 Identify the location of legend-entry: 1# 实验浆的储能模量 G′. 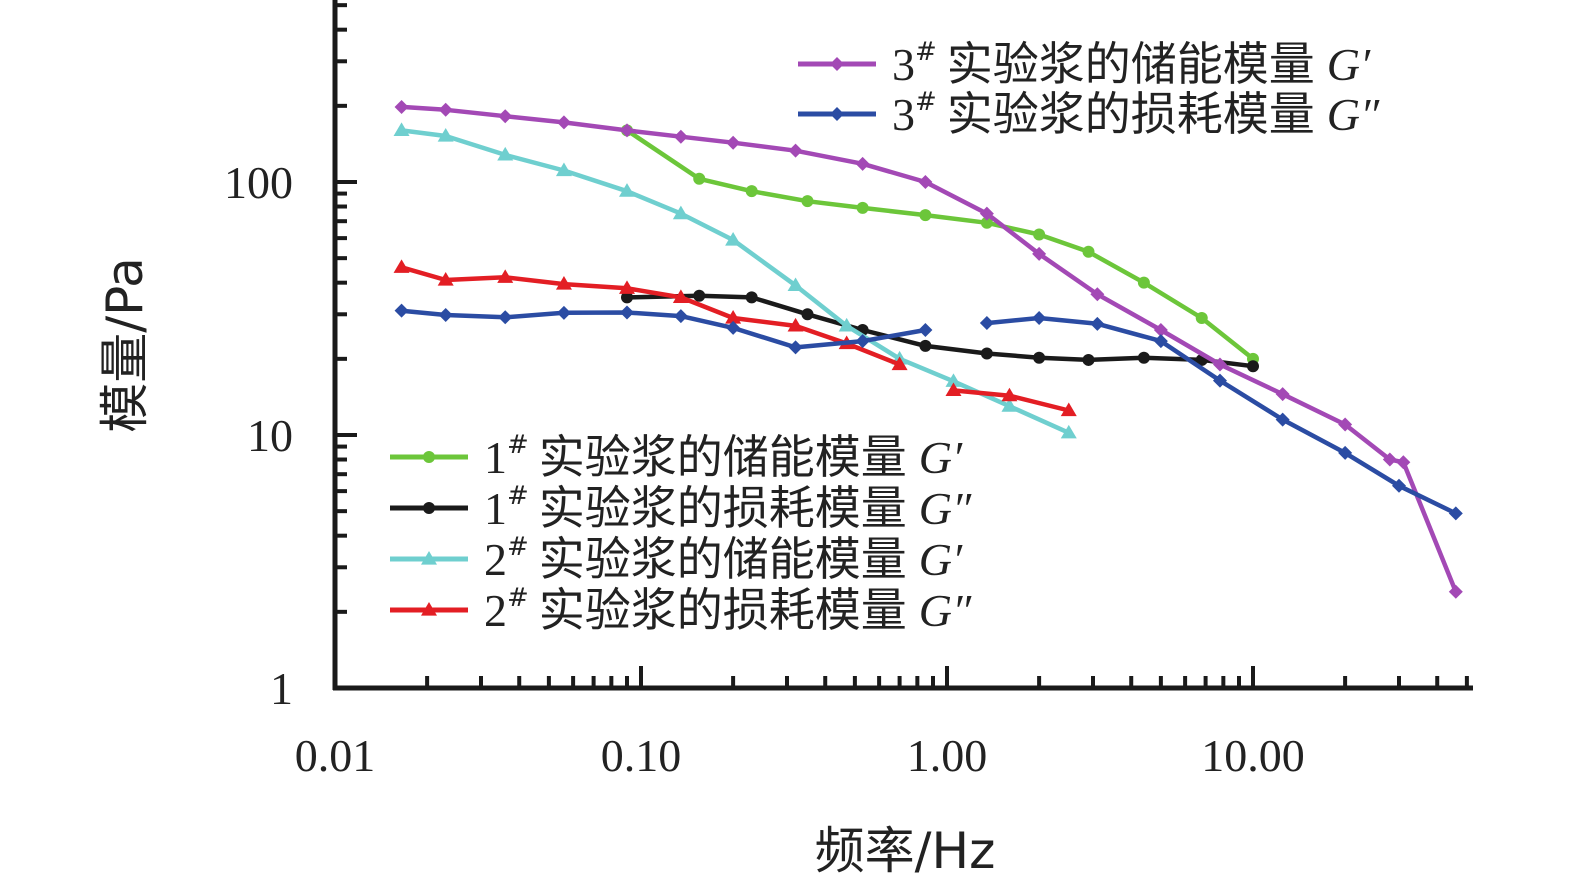
(676, 457).